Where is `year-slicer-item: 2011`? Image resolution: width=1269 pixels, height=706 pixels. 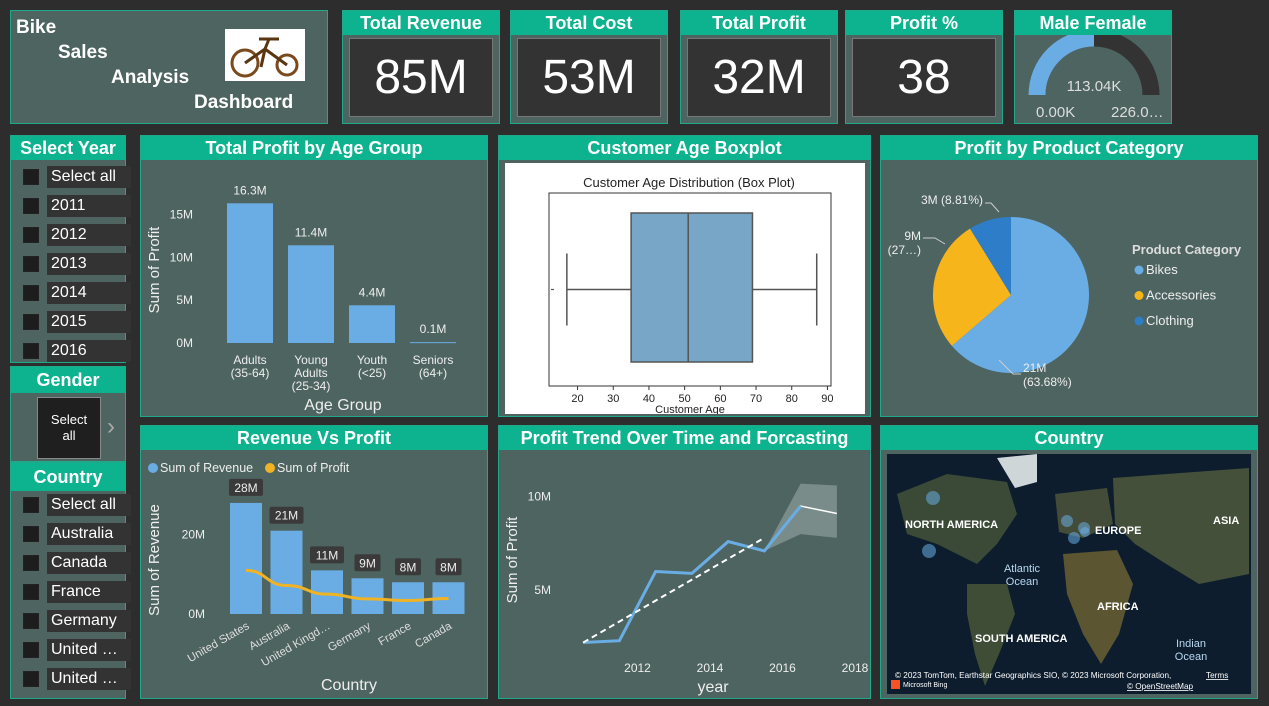
year-slicer-item: 2011 is located at coordinates (77, 206).